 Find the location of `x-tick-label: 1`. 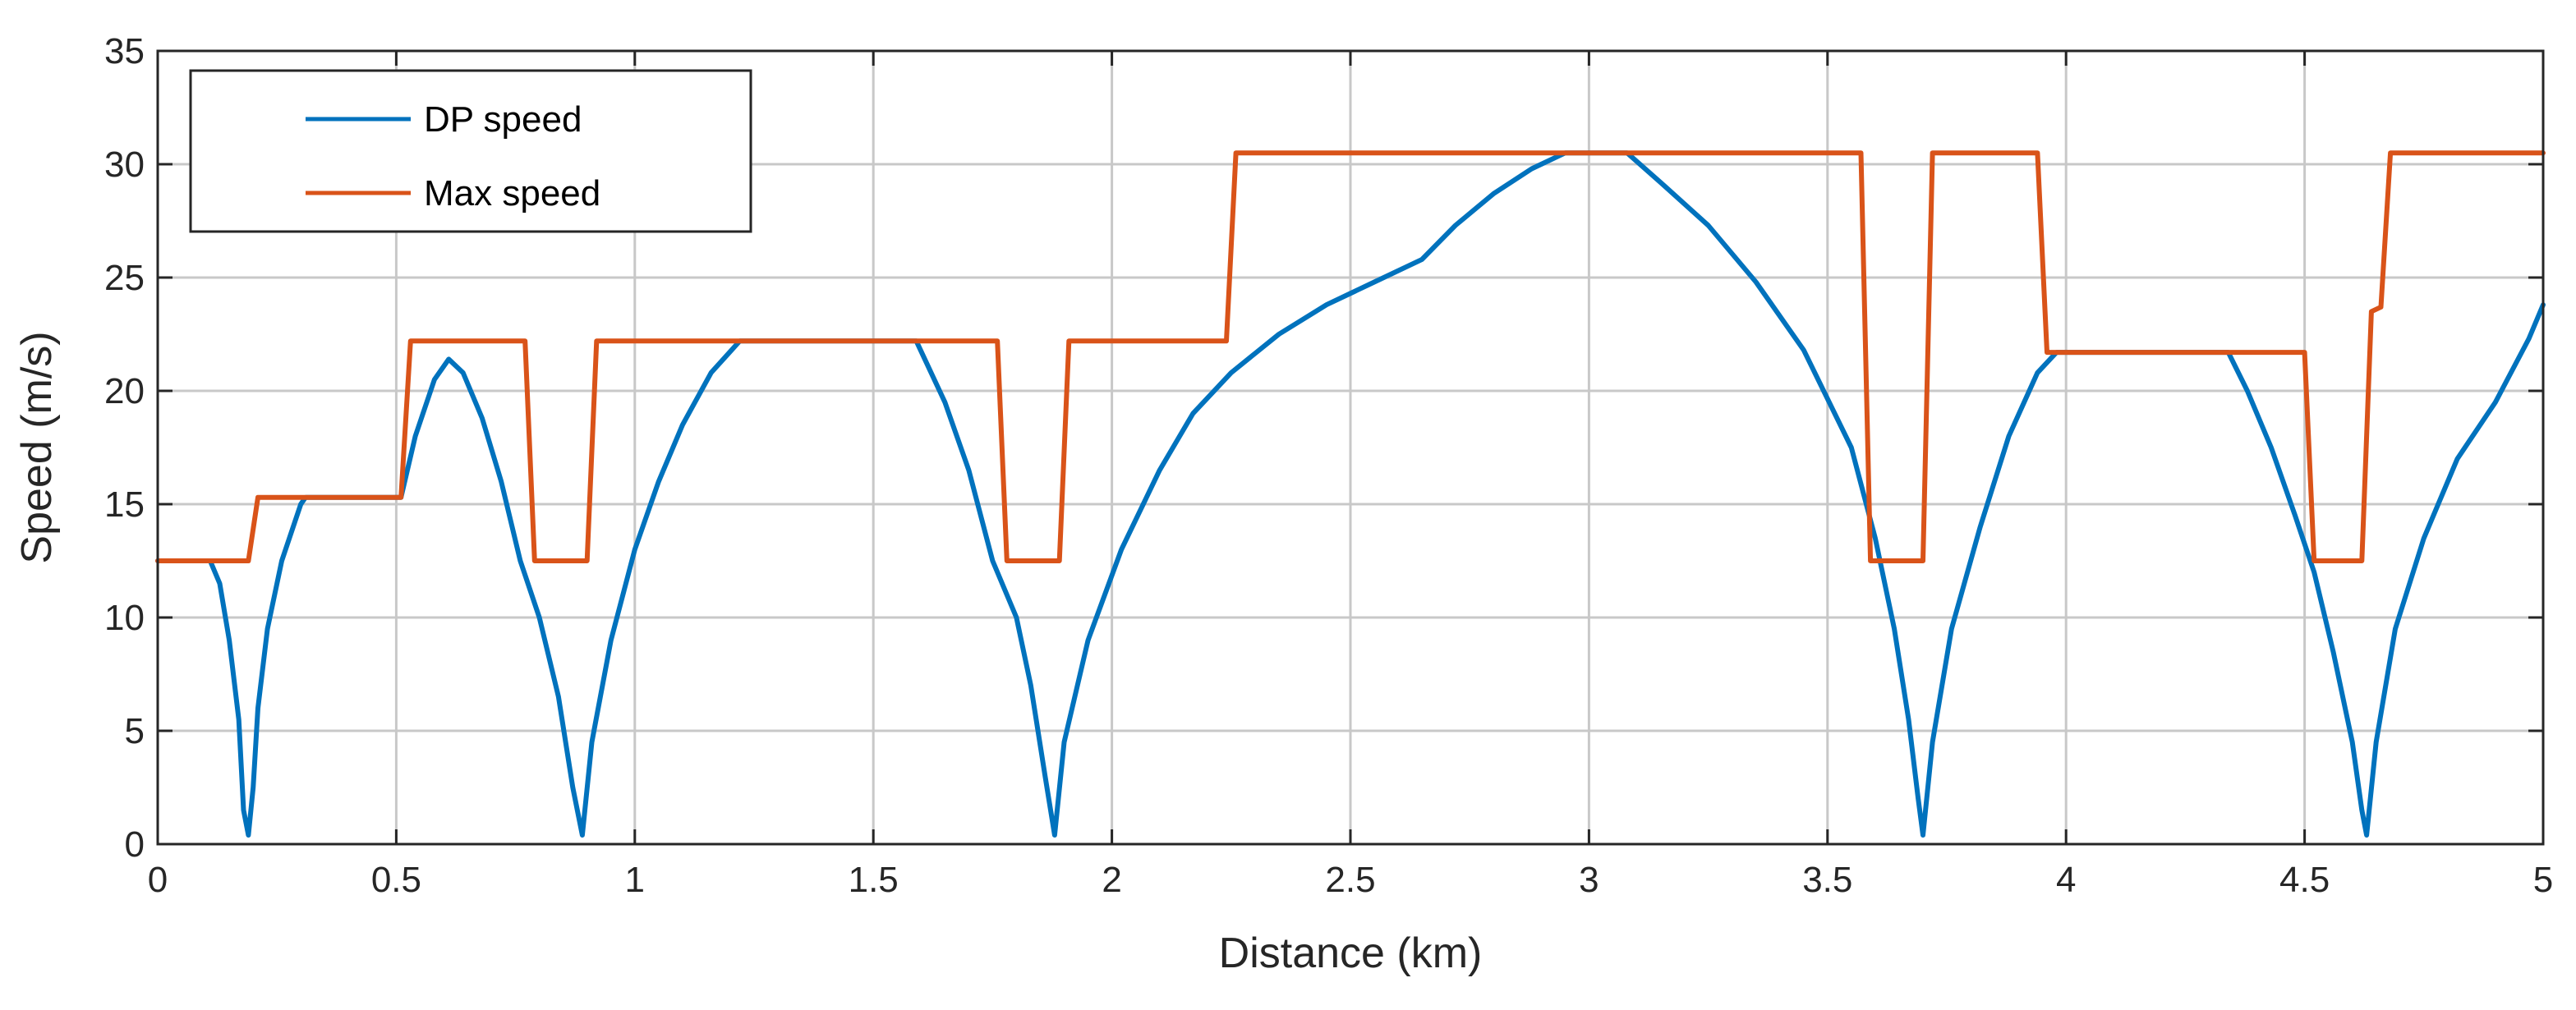

x-tick-label: 1 is located at coordinates (635, 880).